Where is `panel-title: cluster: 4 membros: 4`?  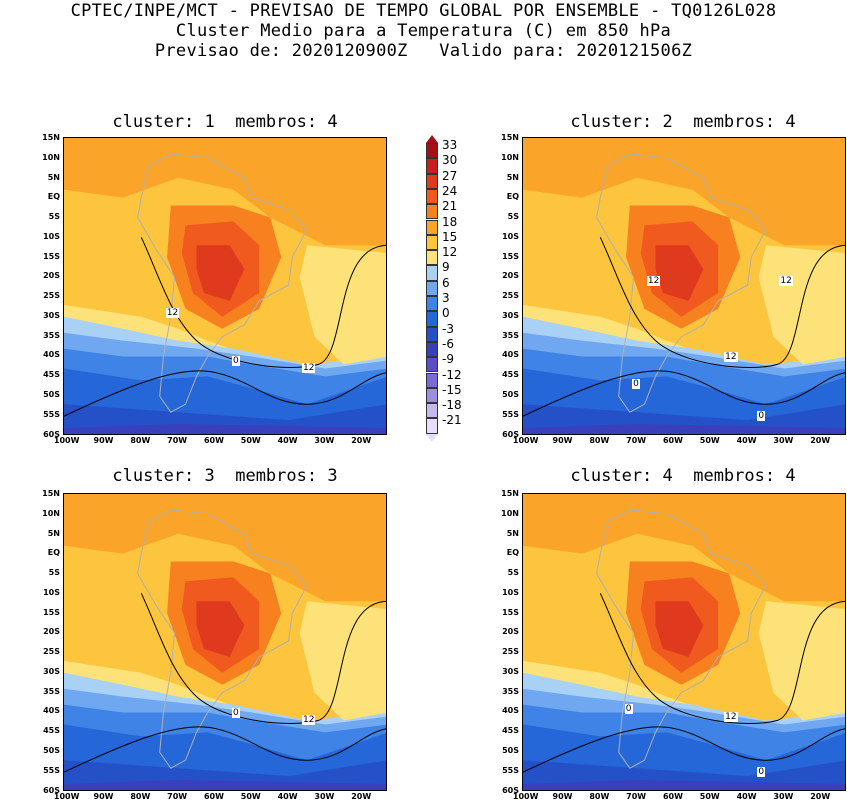
panel-title: cluster: 4 membros: 4 is located at coordinates (683, 476).